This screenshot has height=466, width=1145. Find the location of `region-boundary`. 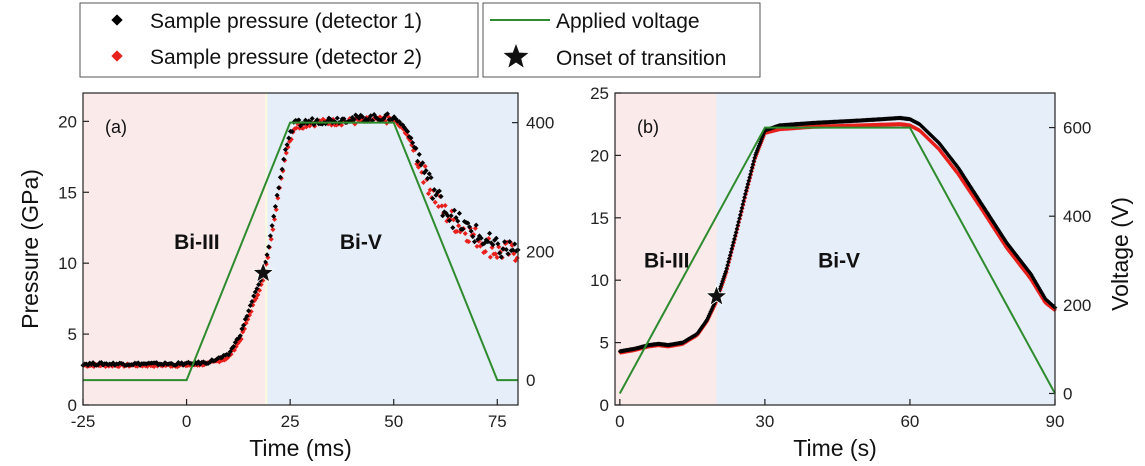

region-boundary is located at coordinates (266, 249).